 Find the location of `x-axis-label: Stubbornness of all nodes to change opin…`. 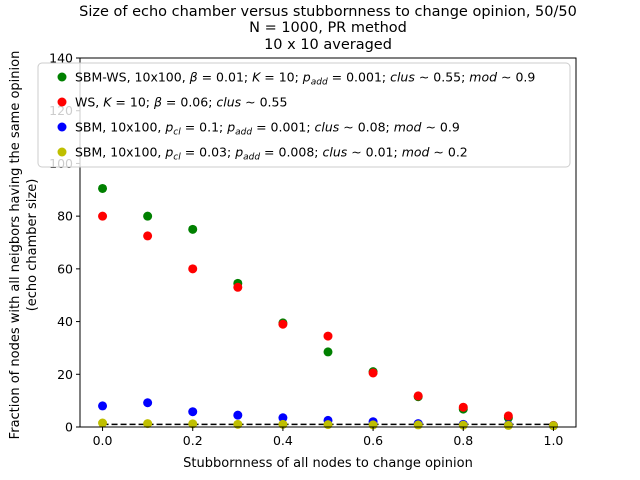

x-axis-label: Stubbornness of all nodes to change opin… is located at coordinates (328, 463).